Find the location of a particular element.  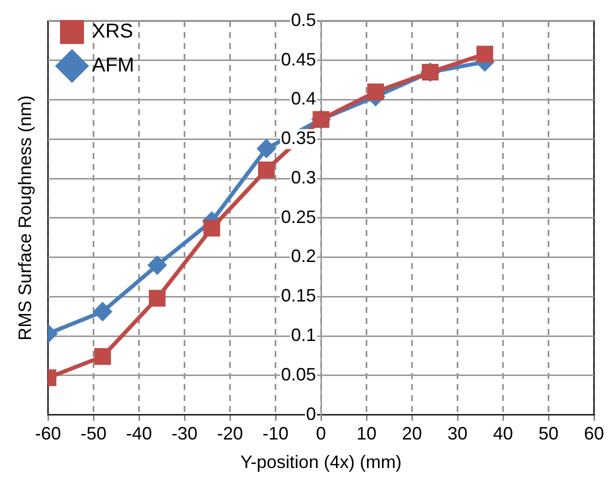

x-tick-label: -60 is located at coordinates (48, 434).